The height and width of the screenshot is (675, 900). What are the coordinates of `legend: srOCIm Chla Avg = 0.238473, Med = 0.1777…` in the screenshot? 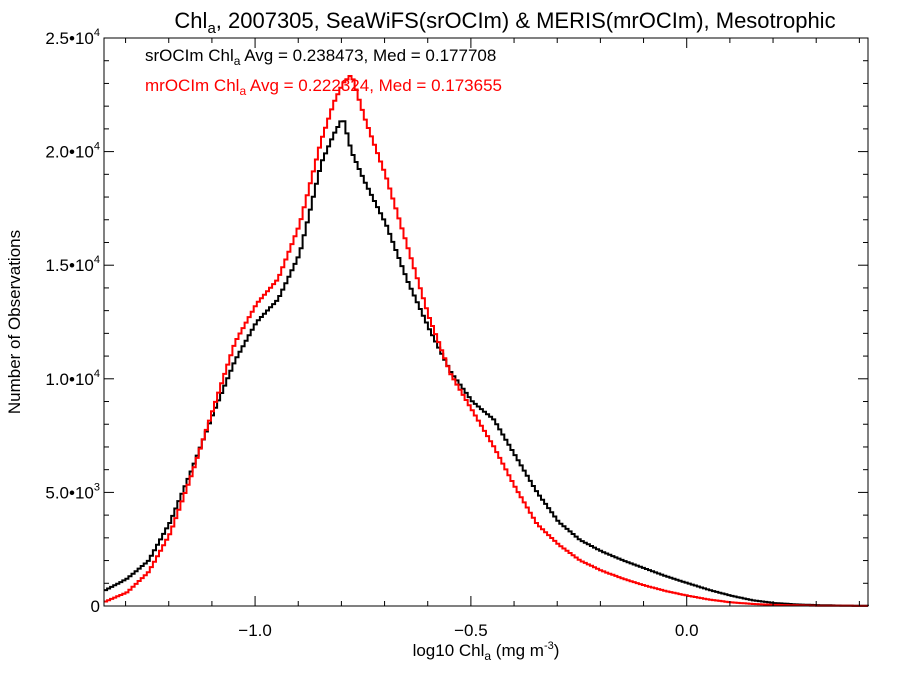 It's located at (323, 72).